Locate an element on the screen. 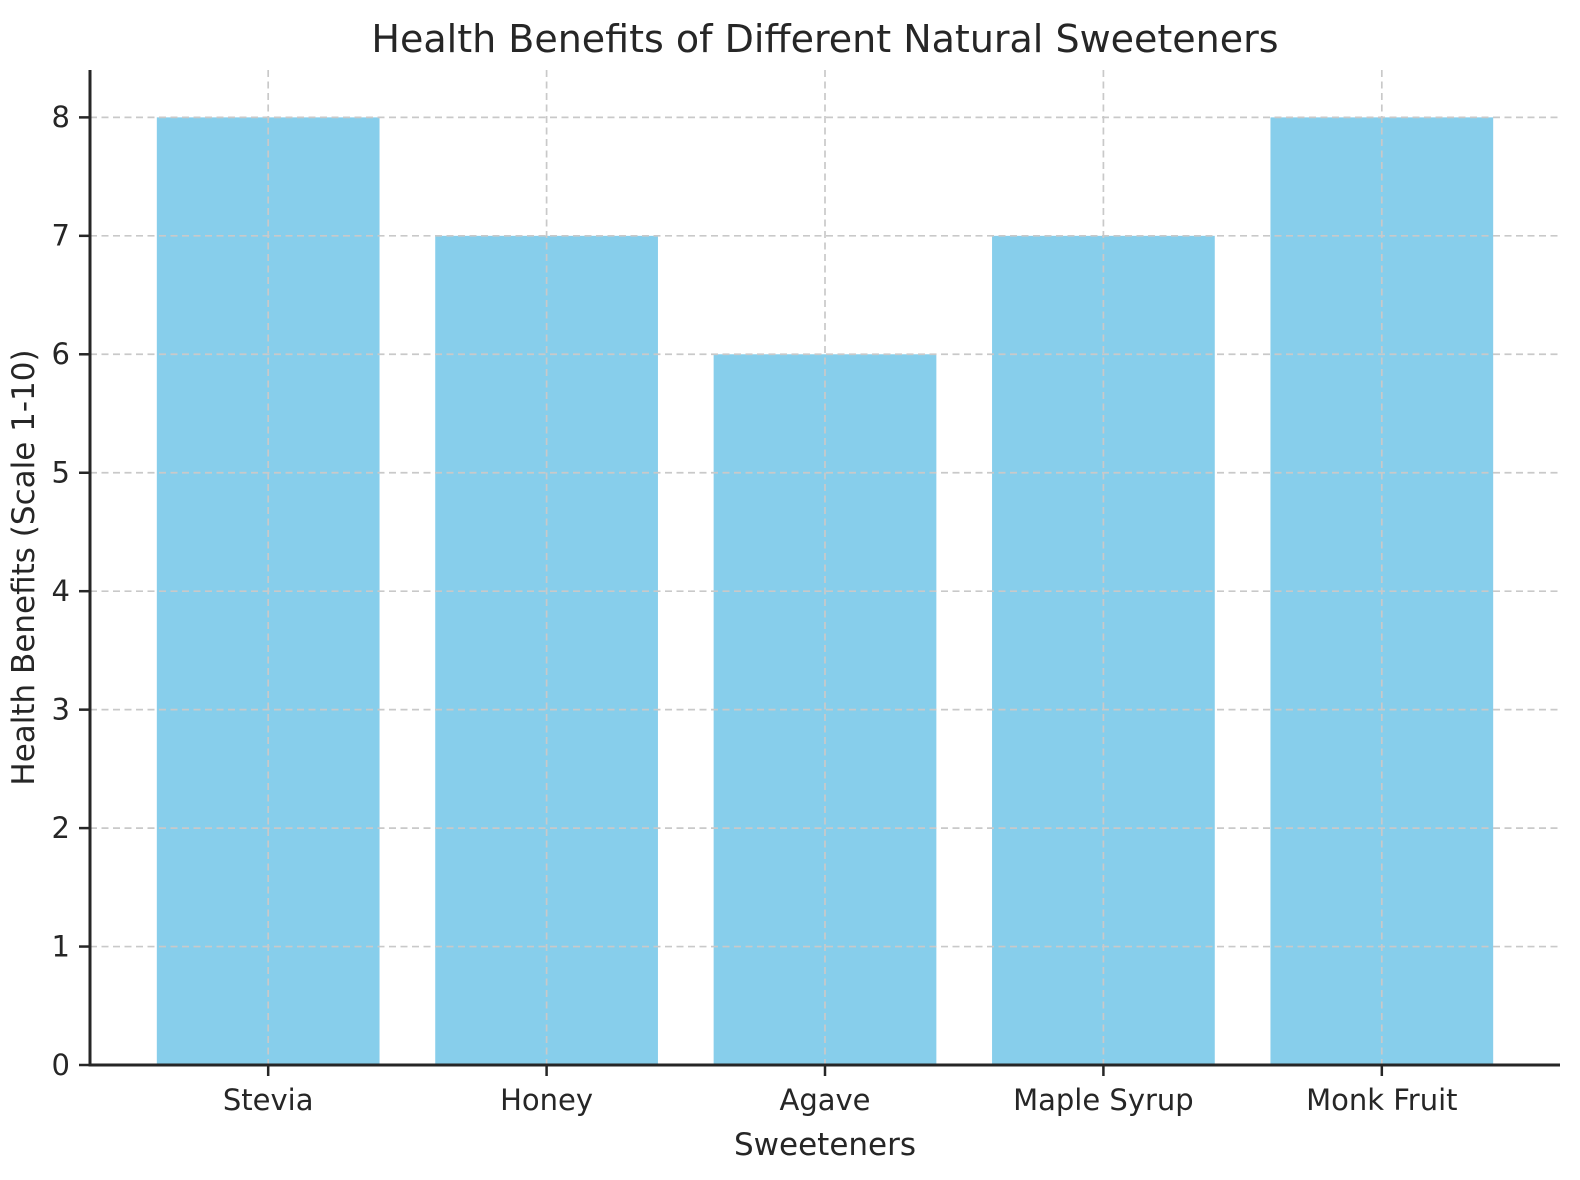 This screenshot has width=1580, height=1180. x-tick-label: Stevia is located at coordinates (268, 1100).